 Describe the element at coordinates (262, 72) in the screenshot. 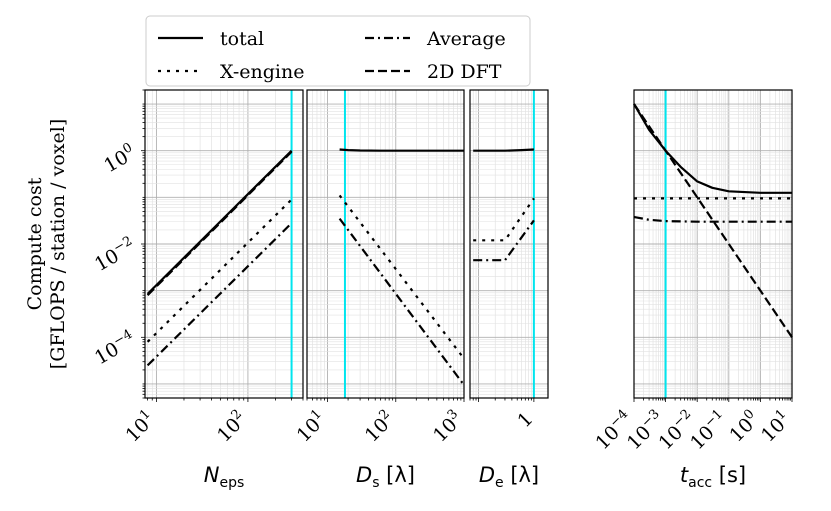

I see `legend-label: X-engine` at that location.